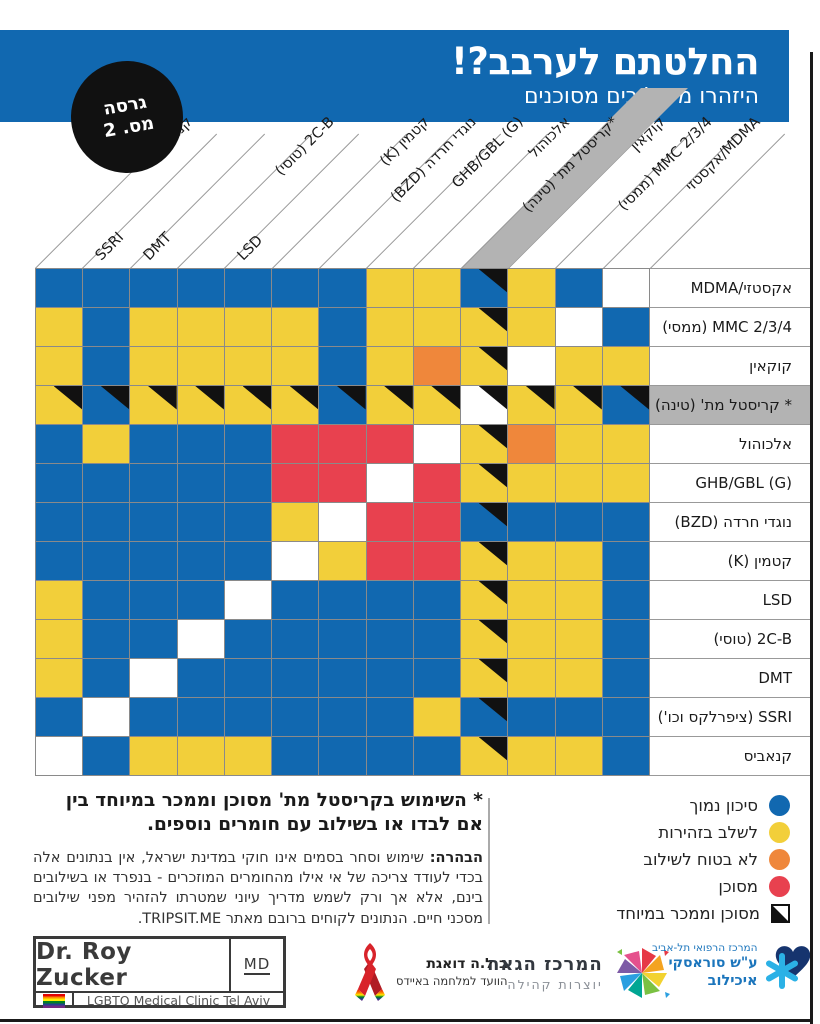 This screenshot has height=1024, width=820. I want to click on zucker-md: MD, so click(257, 965).